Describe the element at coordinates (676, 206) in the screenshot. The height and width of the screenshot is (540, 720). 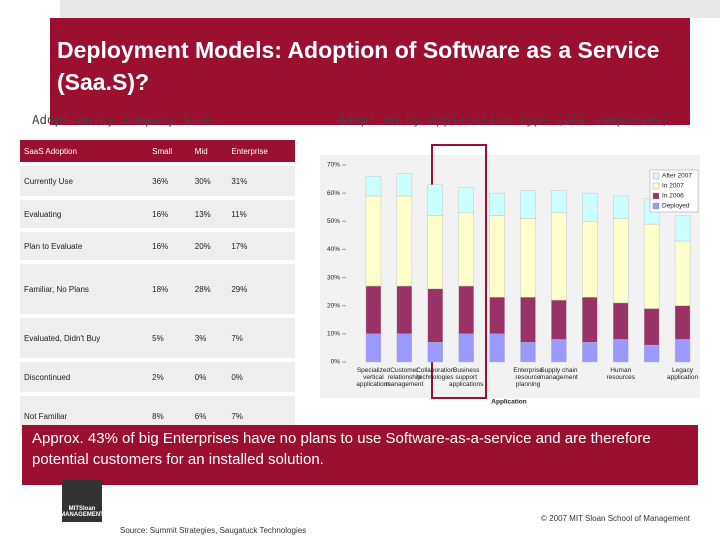
I see `legend-label: Deployed` at that location.